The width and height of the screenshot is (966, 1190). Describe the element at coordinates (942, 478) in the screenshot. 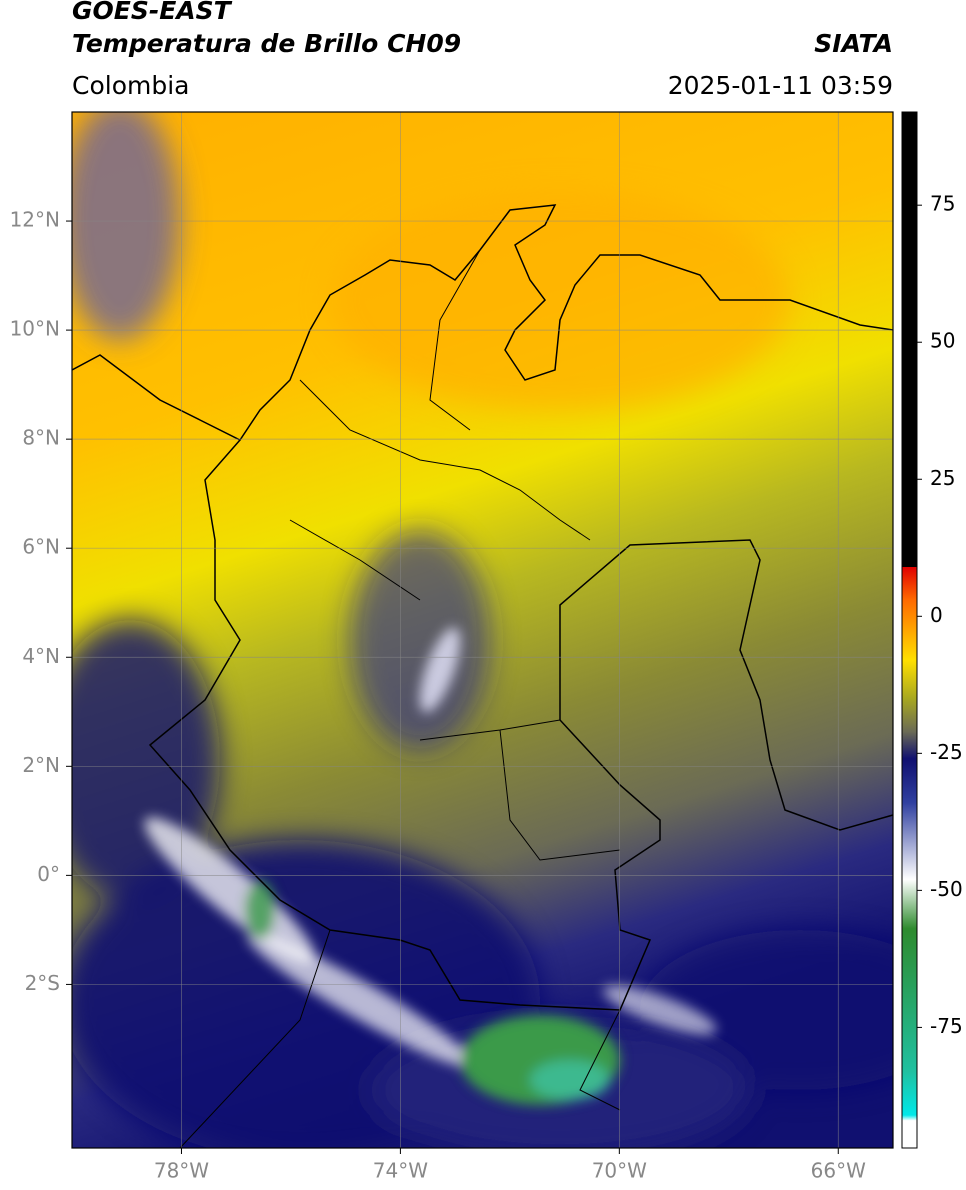

I see `colorbar-tick-label: 25` at that location.